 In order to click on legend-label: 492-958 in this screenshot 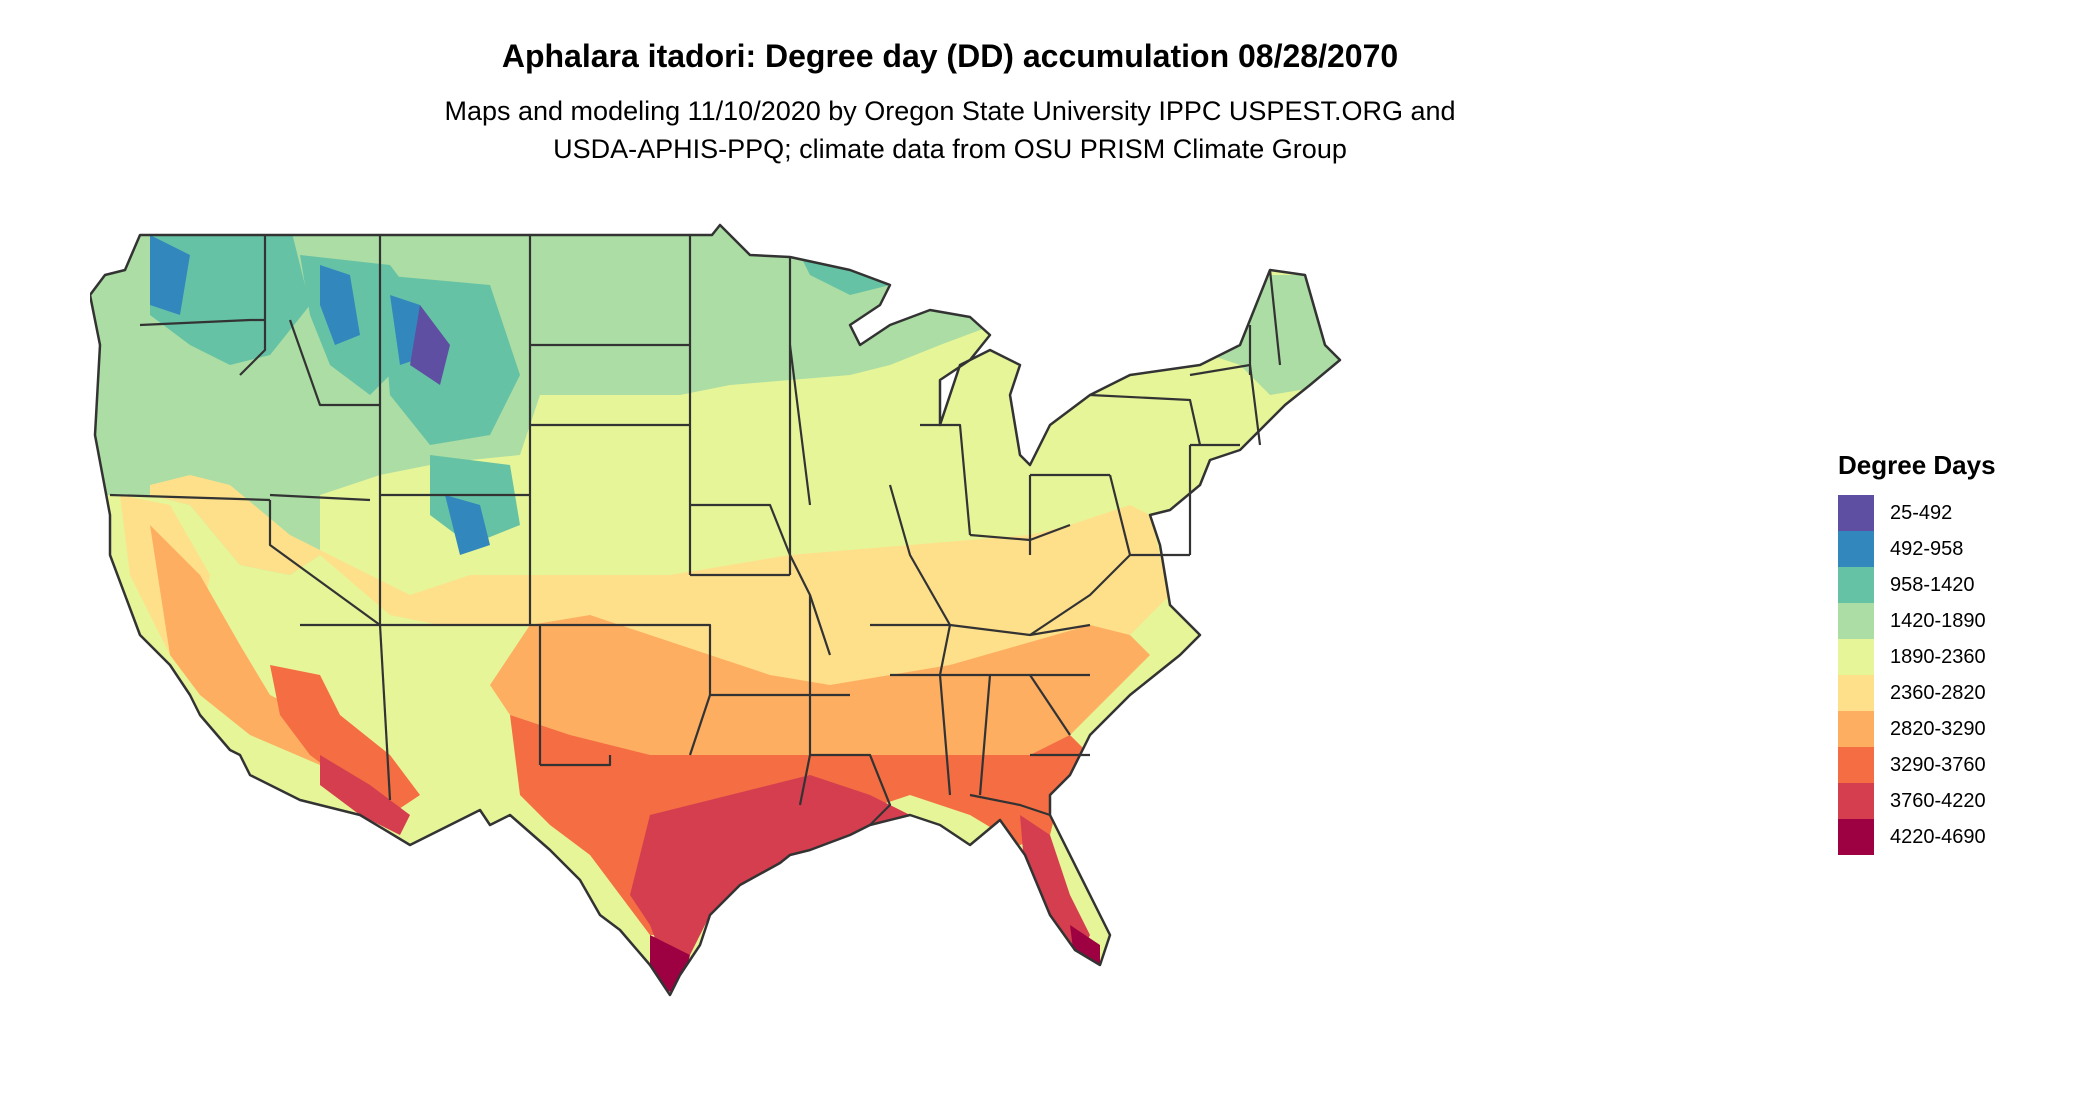, I will do `click(1927, 548)`.